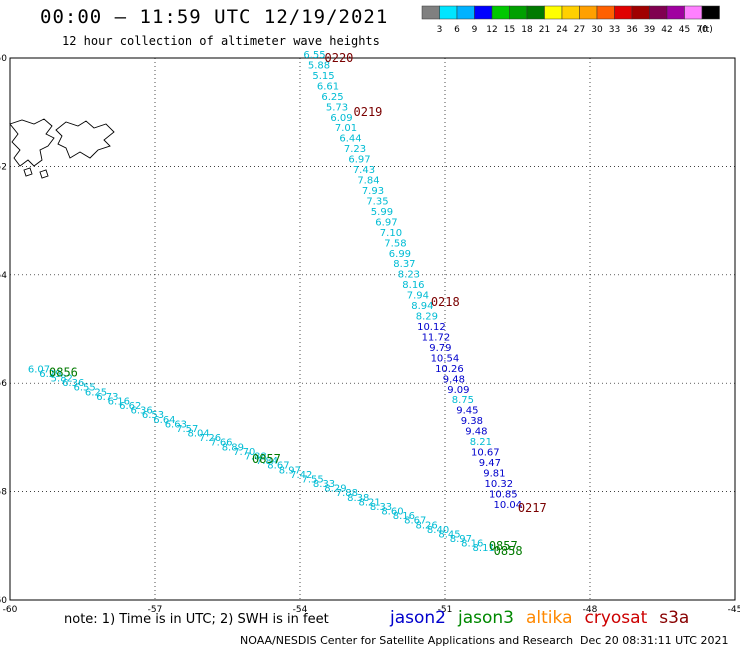 The width and height of the screenshot is (740, 650). What do you see at coordinates (440, 348) in the screenshot?
I see `wave-height-value: 9.79` at bounding box center [440, 348].